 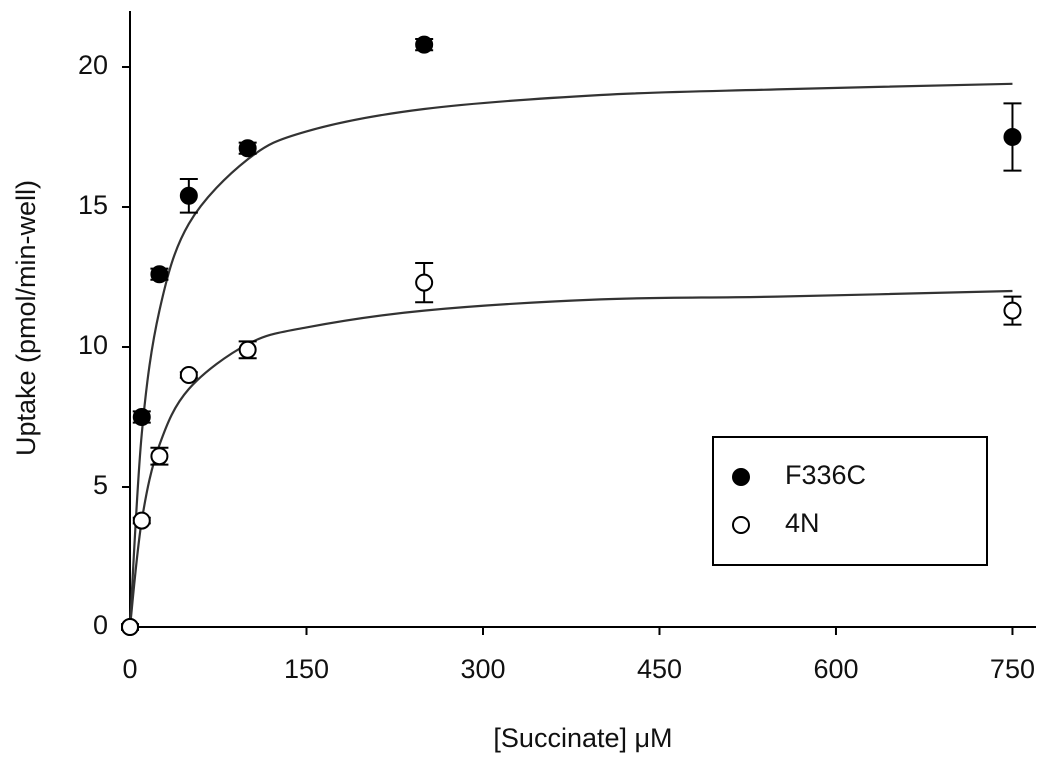 I want to click on x-axis-label: [Succinate] μM, so click(x=582, y=738).